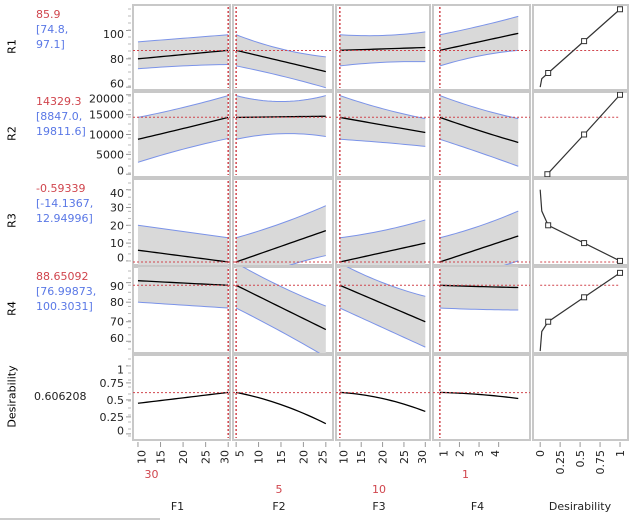  I want to click on panel-frame-r0-c2, so click(383, 47).